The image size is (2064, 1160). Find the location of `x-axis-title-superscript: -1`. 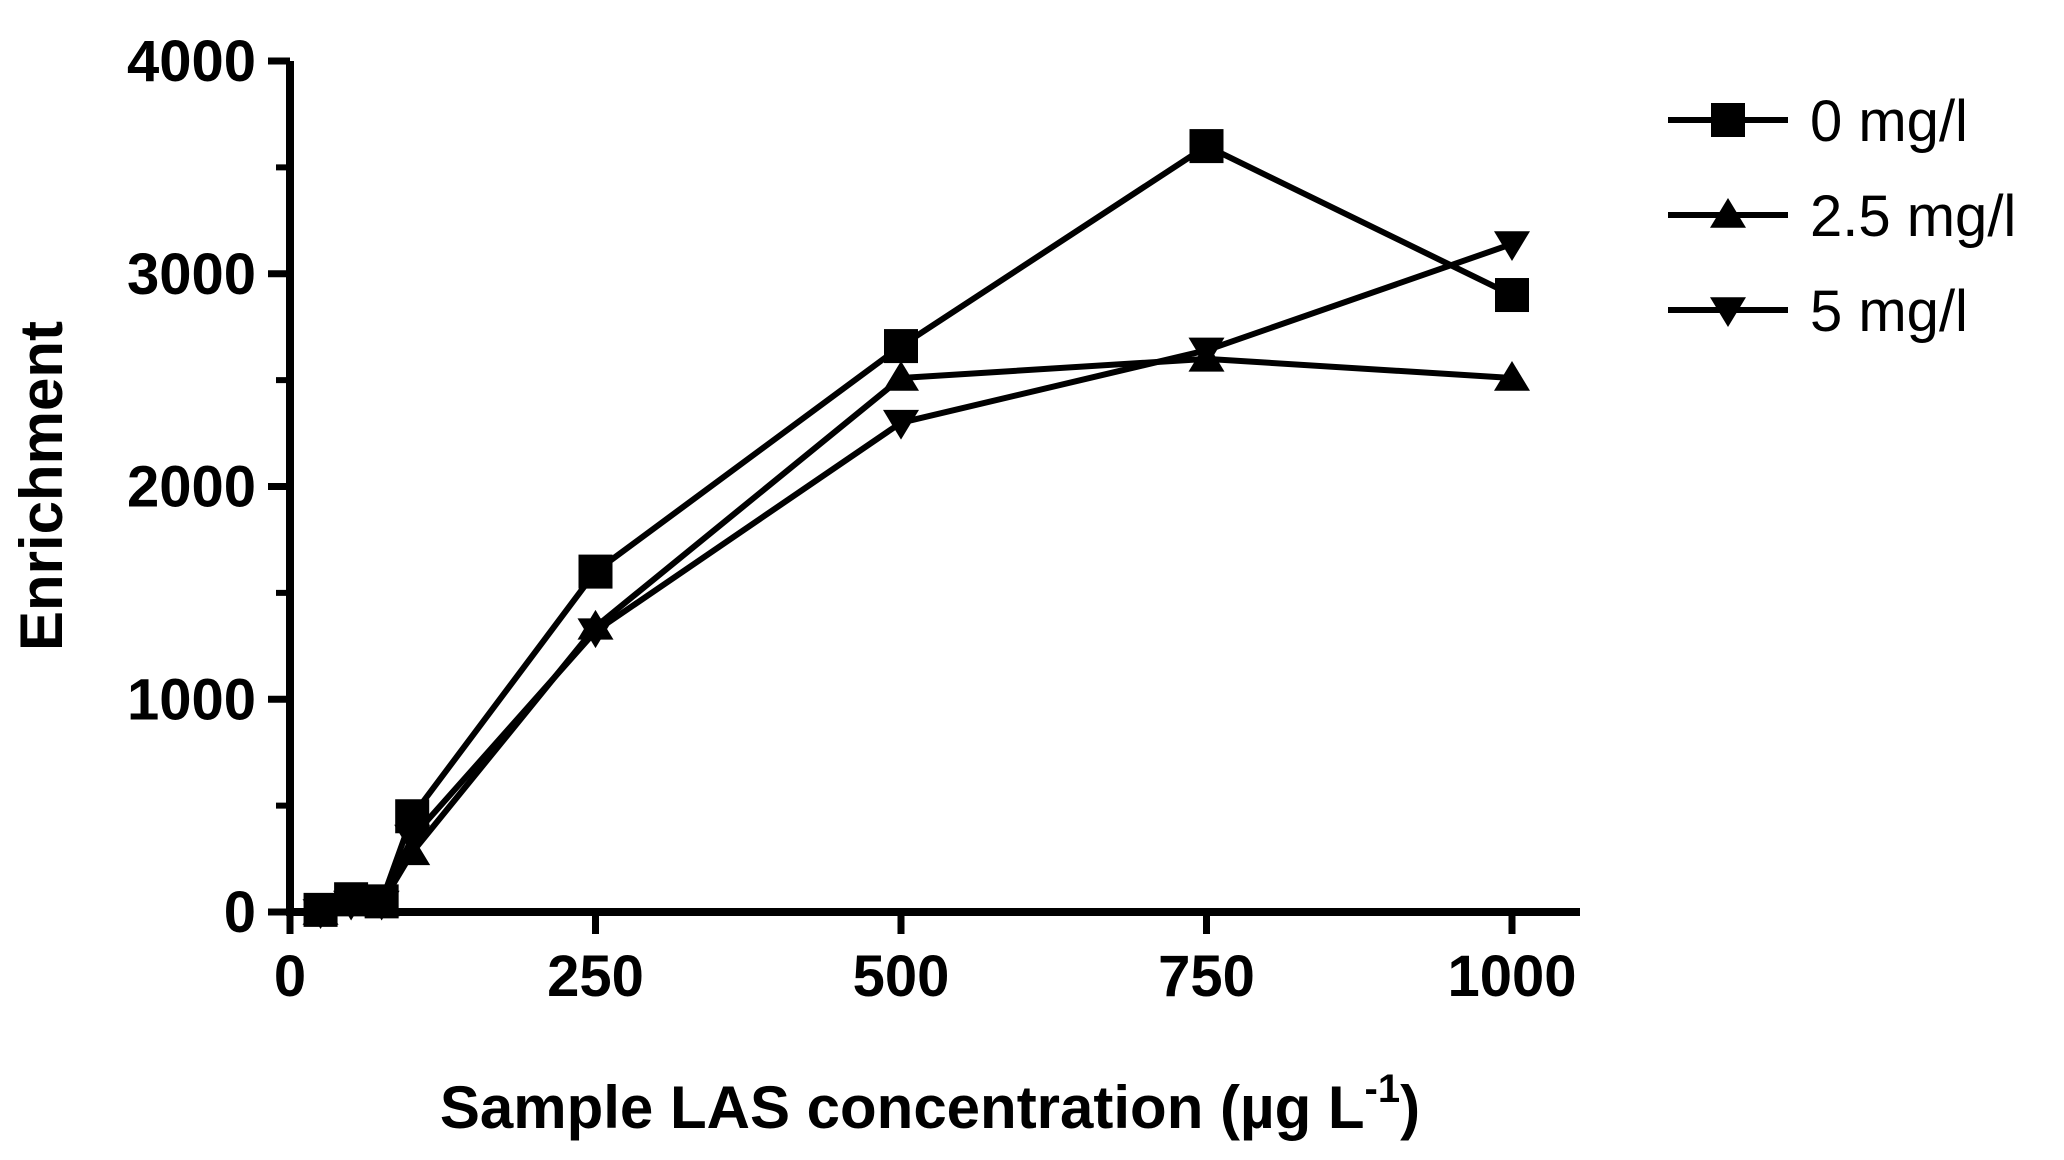

x-axis-title-superscript: -1 is located at coordinates (1383, 1089).